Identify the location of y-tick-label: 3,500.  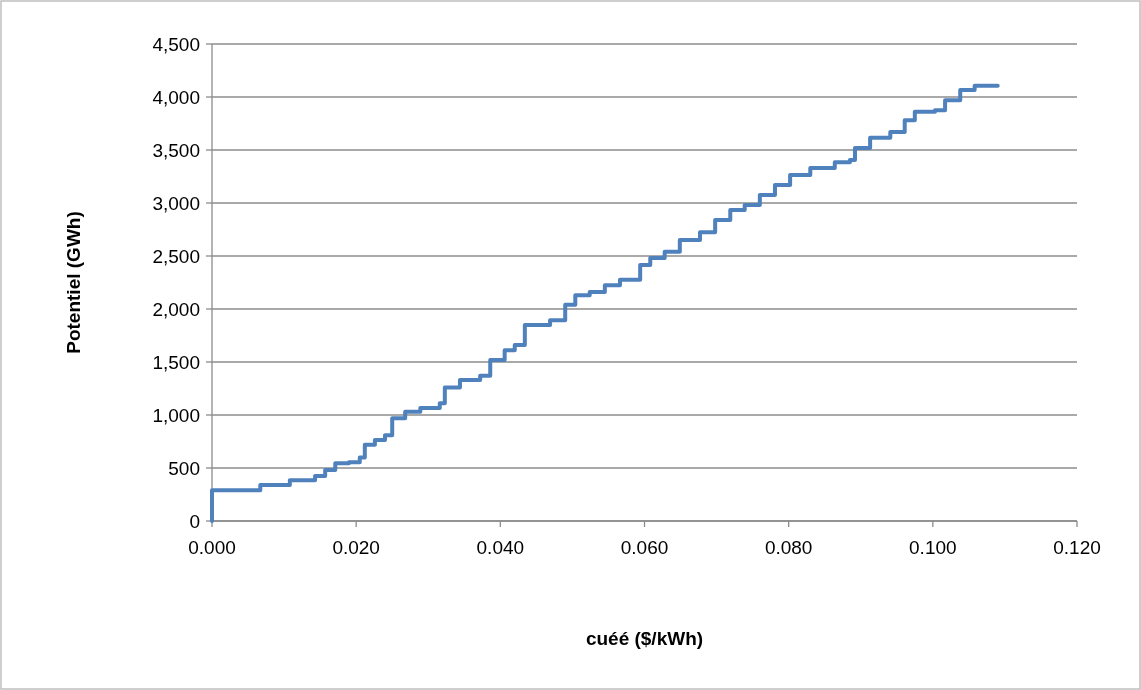
(176, 150).